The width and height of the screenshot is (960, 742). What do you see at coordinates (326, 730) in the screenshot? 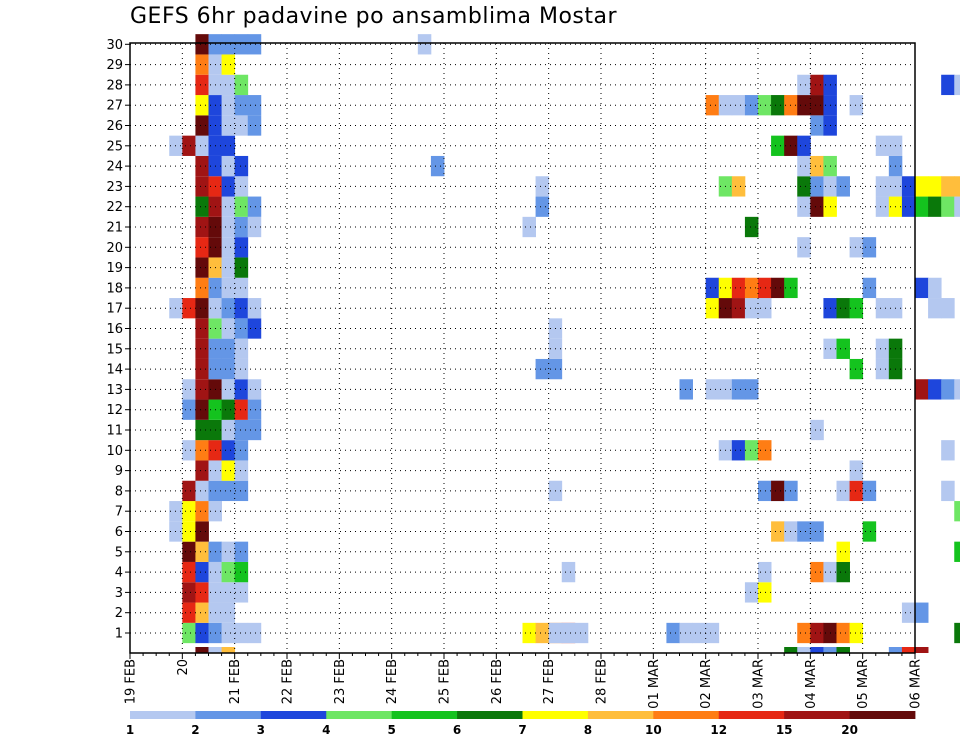
I see `colorbar-label: 4` at bounding box center [326, 730].